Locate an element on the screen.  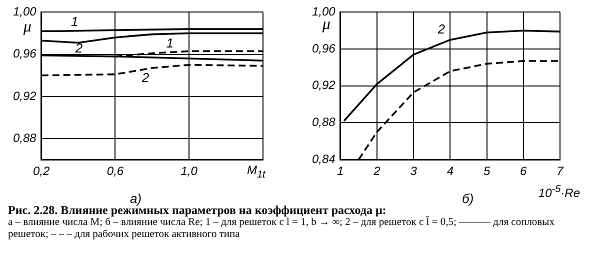
x-tick-label: 5 is located at coordinates (486, 171).